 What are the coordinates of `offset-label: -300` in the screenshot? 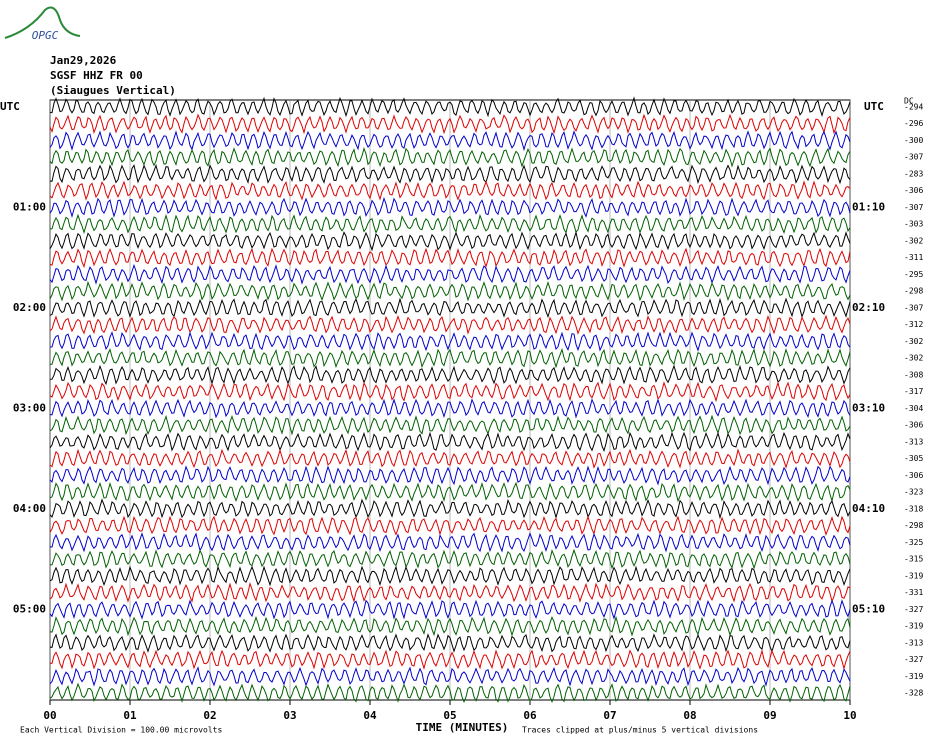 It's located at (913, 140).